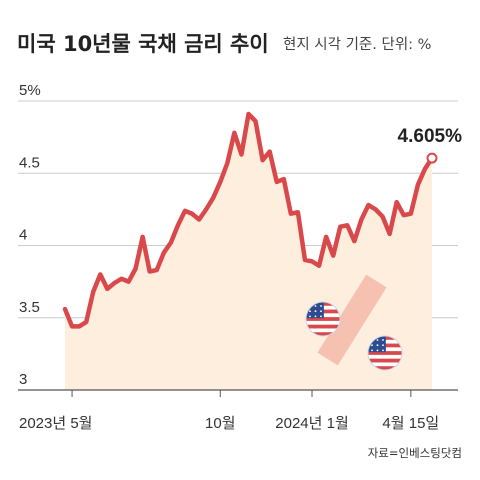 The height and width of the screenshot is (480, 480). Describe the element at coordinates (23, 235) in the screenshot. I see `y-tick-label: 4` at that location.